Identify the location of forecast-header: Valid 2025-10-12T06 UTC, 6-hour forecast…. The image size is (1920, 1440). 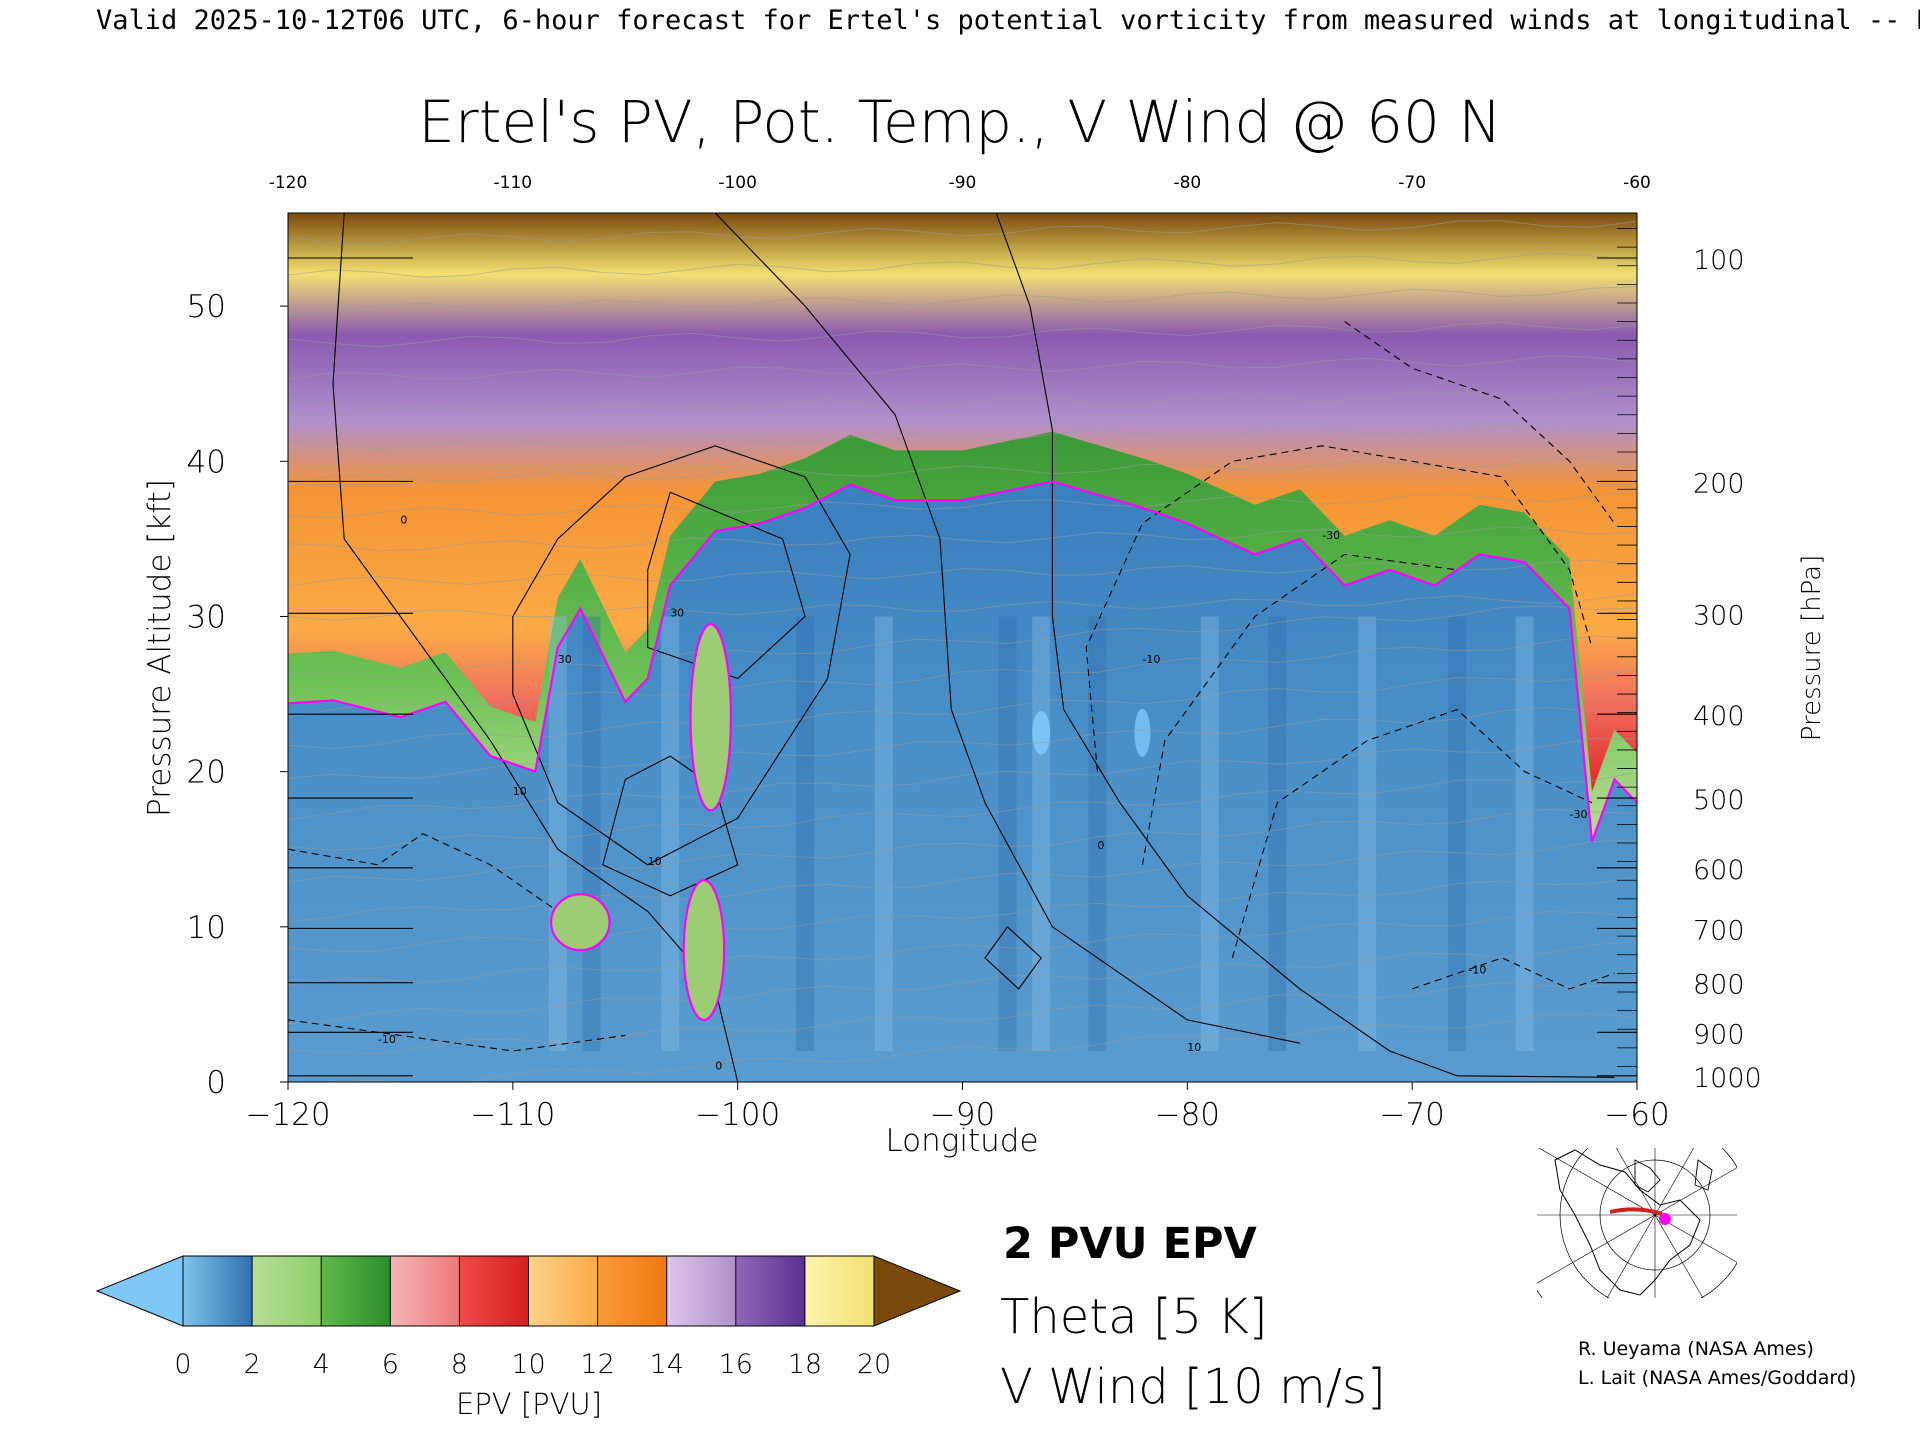
(1008, 20).